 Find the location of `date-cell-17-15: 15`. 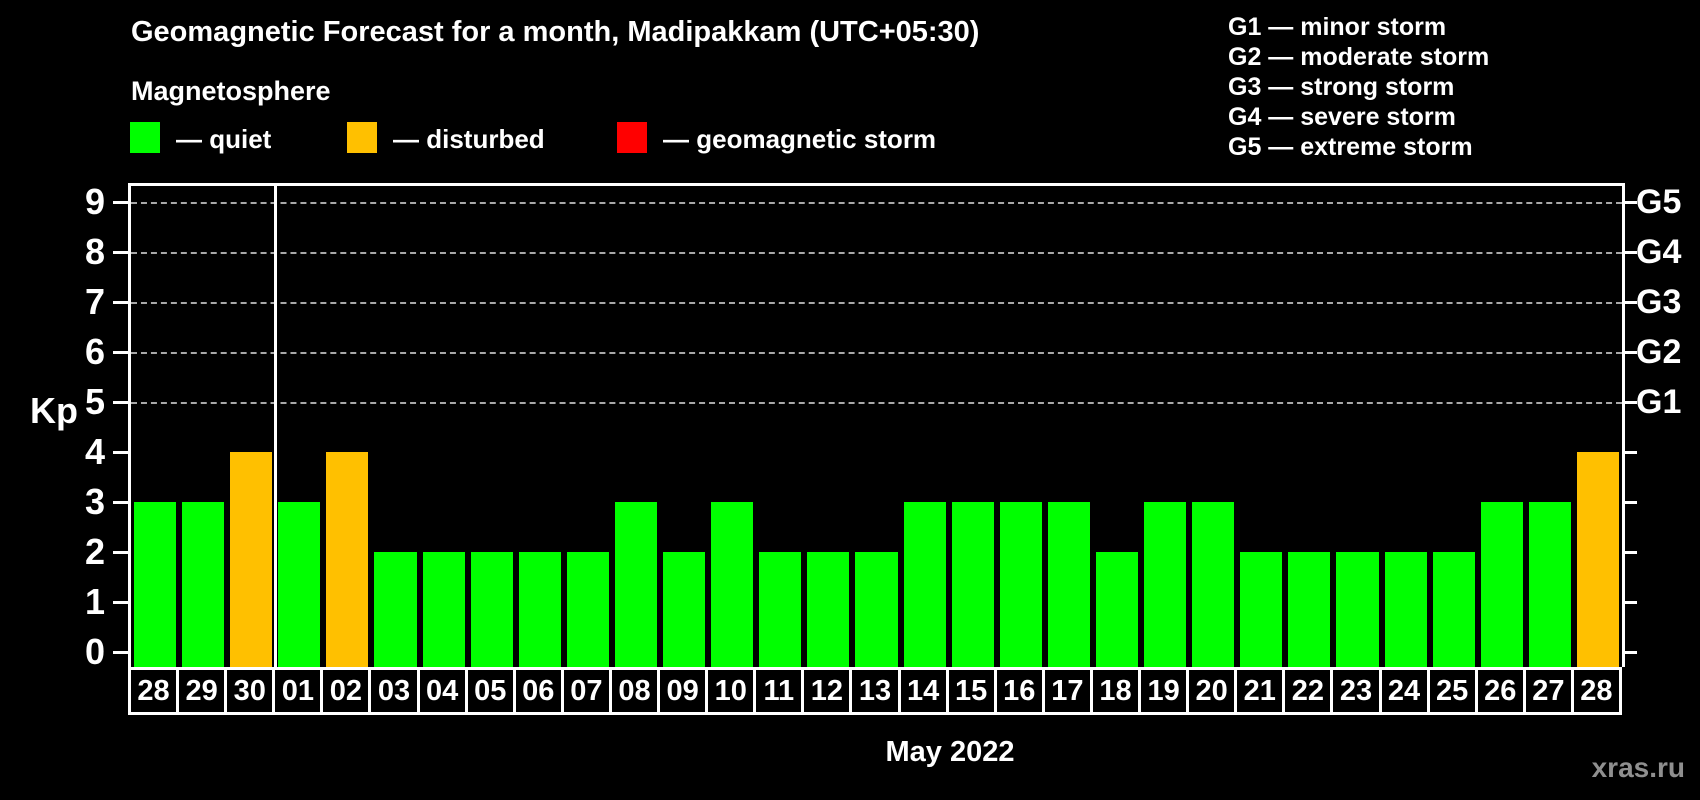

date-cell-17-15: 15 is located at coordinates (971, 691).